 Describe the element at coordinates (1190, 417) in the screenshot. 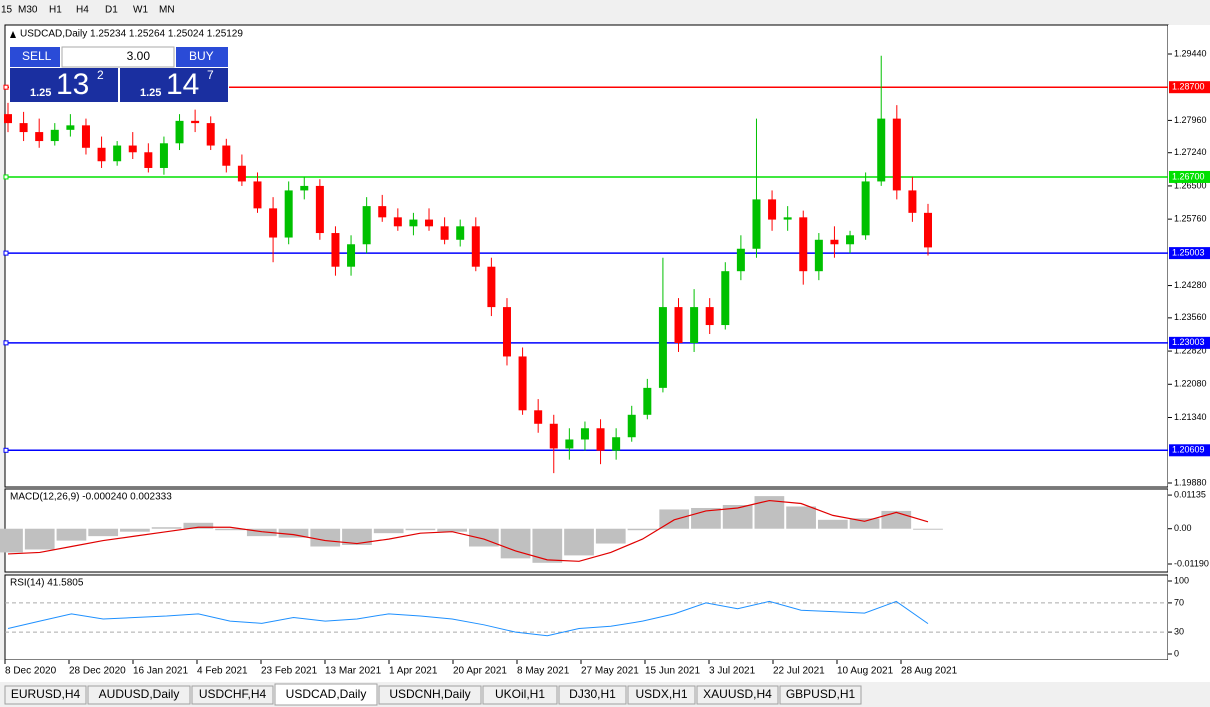

I see `y-tick-label: 1.21340` at that location.